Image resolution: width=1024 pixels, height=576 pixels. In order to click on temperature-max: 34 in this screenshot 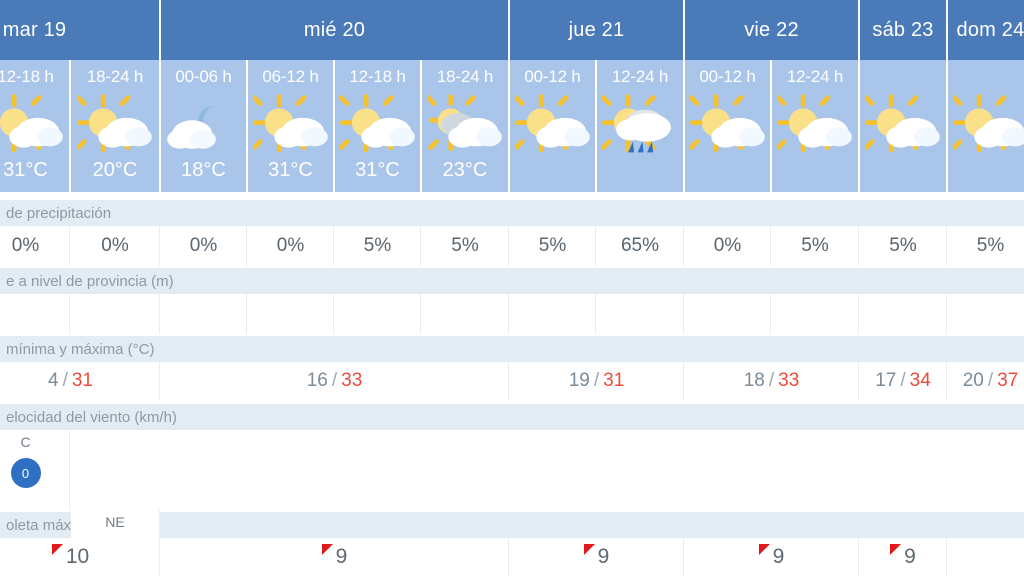, I will do `click(920, 380)`.